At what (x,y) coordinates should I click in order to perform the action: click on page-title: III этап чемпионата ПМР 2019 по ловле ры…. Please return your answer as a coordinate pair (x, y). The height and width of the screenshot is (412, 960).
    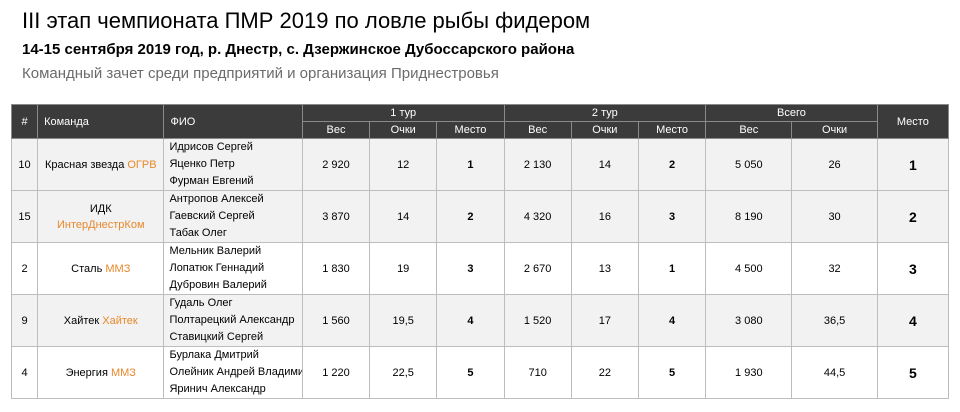
    Looking at the image, I should click on (306, 20).